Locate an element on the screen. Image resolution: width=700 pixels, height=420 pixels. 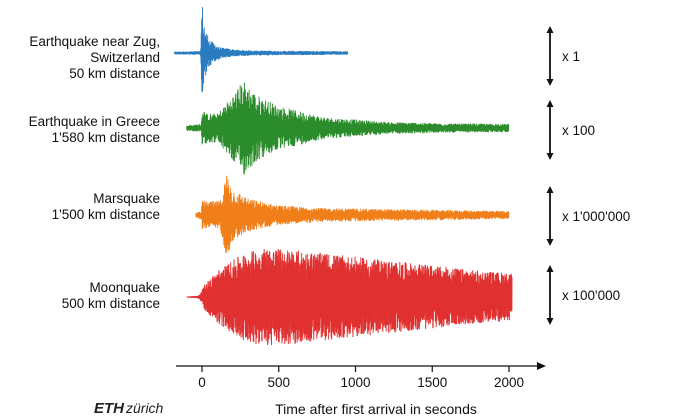
scale-arrowhead-mars-bottom is located at coordinates (550, 242).